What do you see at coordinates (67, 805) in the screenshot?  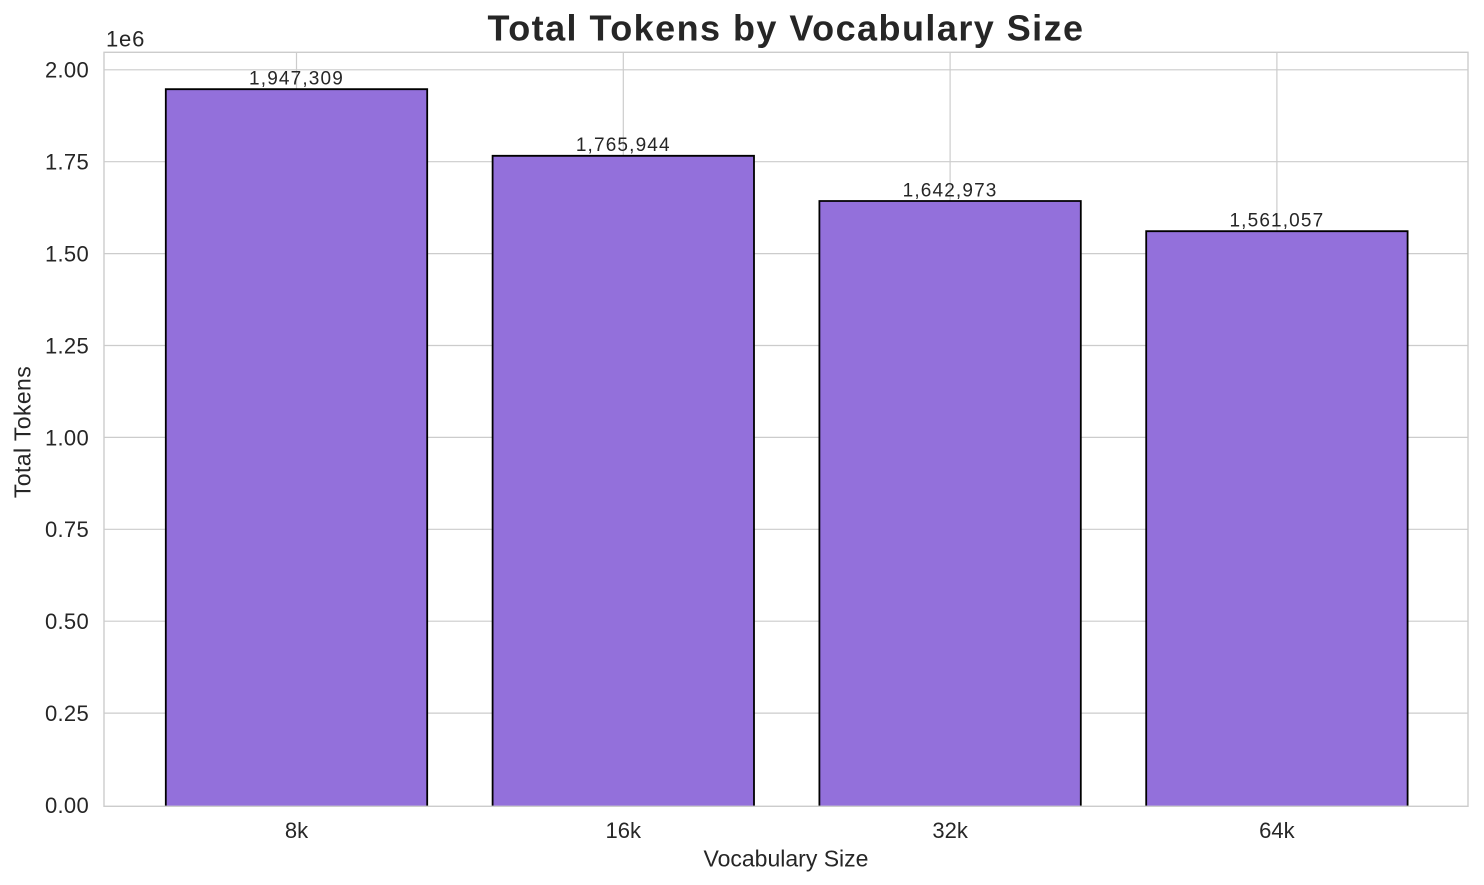 I see `svg-text: 0.00` at bounding box center [67, 805].